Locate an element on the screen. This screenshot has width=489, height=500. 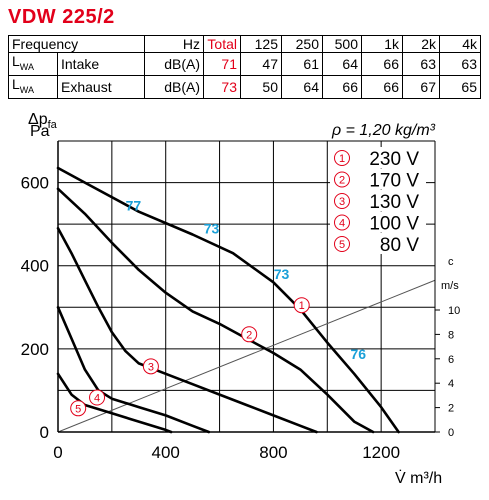
right-axis-tick-label: 6 is located at coordinates (451, 360).